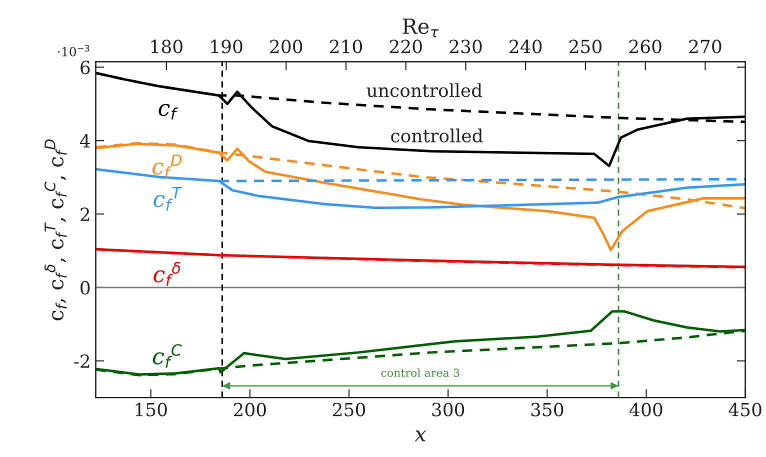  I want to click on text: ·10$^{−3}$, so click(74, 50).